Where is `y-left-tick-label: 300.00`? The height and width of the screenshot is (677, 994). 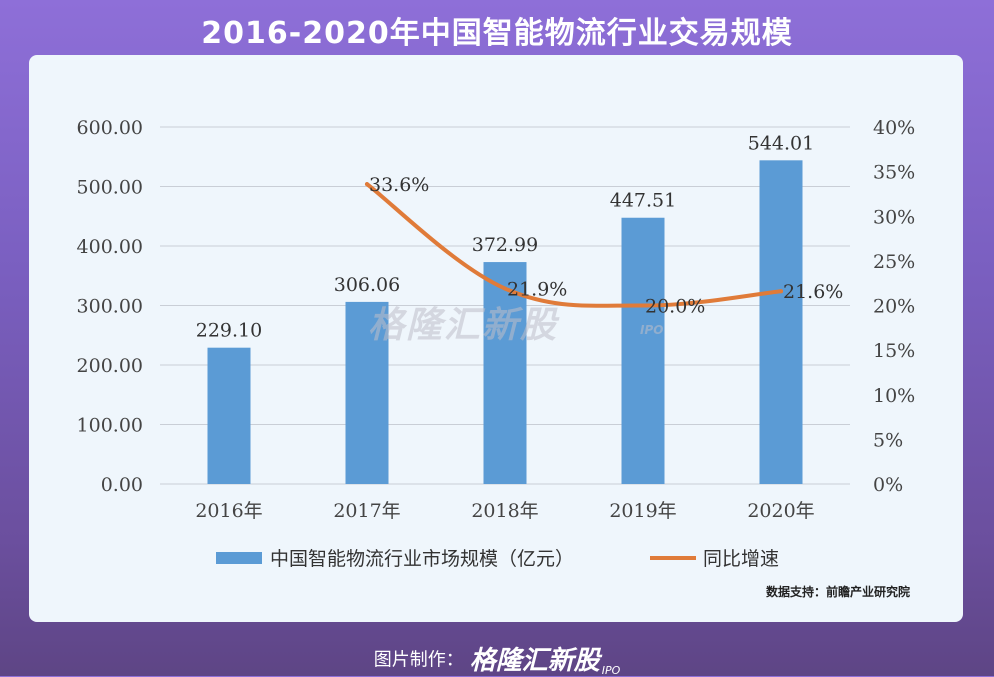 y-left-tick-label: 300.00 is located at coordinates (110, 307).